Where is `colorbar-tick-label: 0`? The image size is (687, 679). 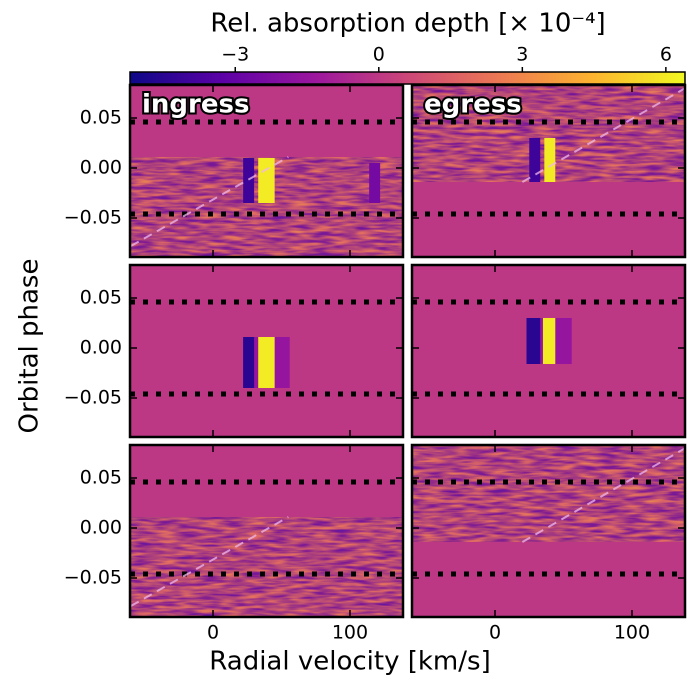 colorbar-tick-label: 0 is located at coordinates (379, 55).